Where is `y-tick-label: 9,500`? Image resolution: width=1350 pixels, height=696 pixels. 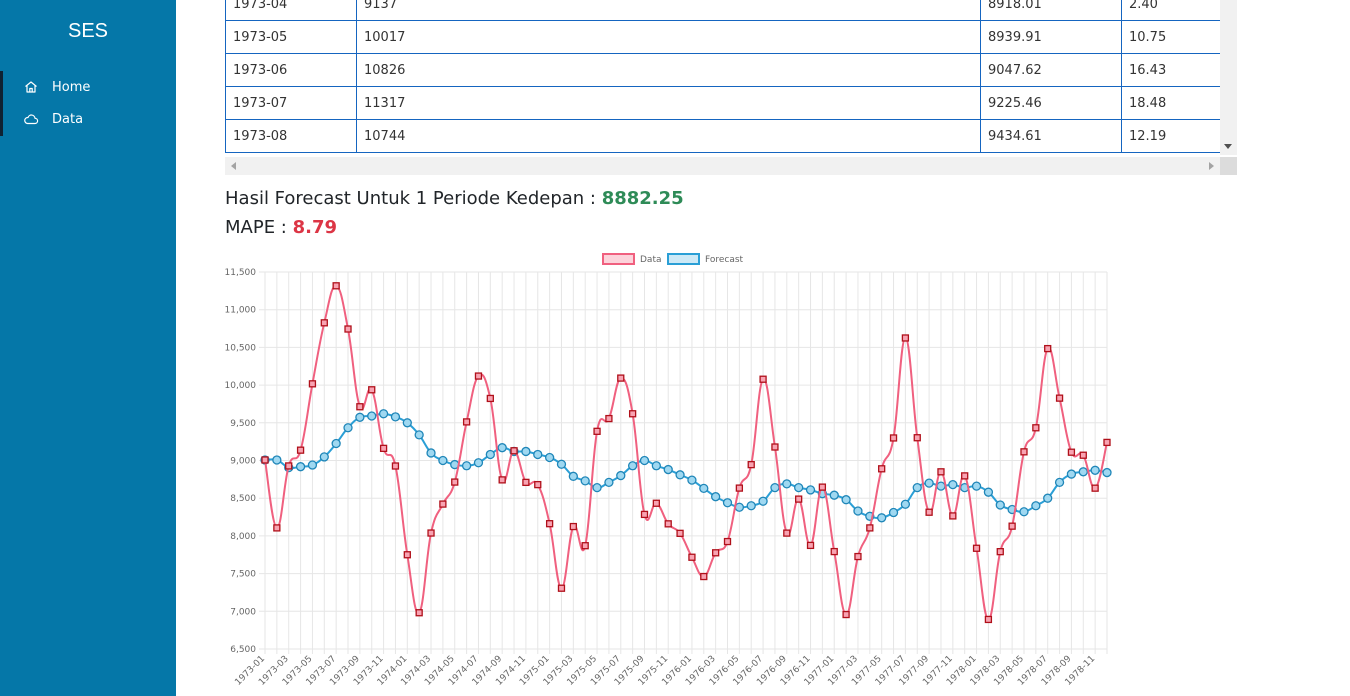 y-tick-label: 9,500 is located at coordinates (243, 424).